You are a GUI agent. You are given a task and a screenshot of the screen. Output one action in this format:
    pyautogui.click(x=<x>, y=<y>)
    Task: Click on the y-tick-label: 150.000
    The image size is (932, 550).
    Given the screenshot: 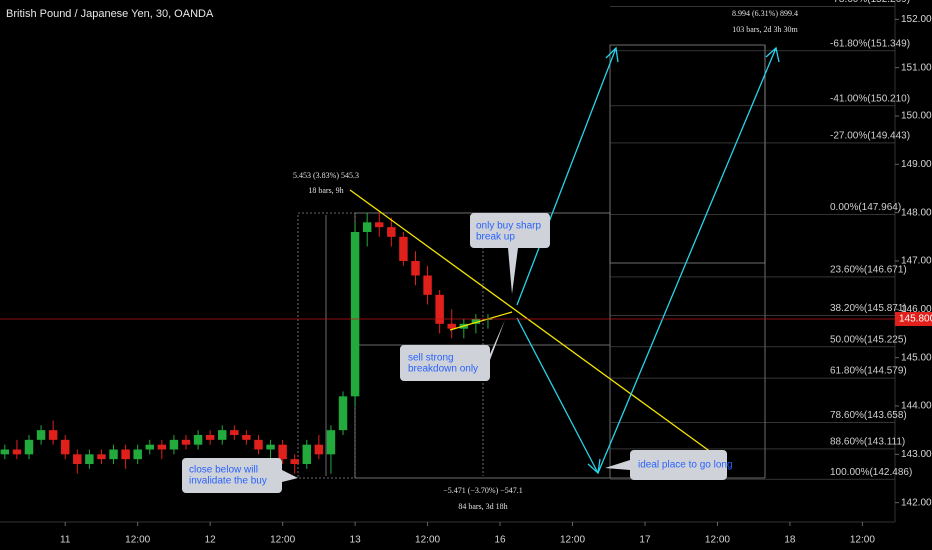 What is the action you would take?
    pyautogui.click(x=916, y=116)
    